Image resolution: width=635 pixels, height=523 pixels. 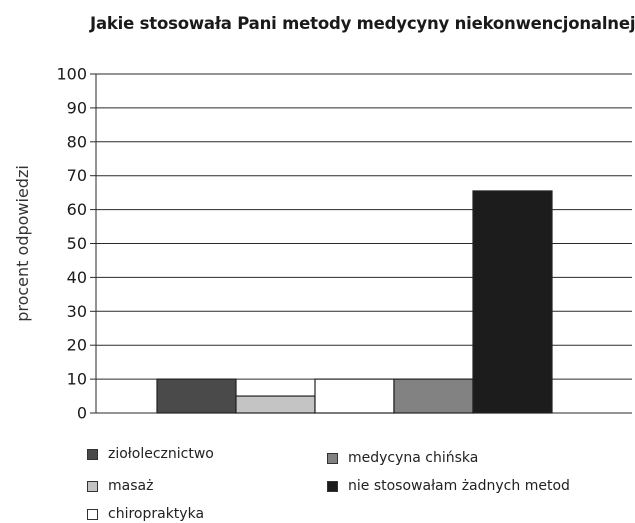 What do you see at coordinates (77, 277) in the screenshot?
I see `y-tick-label: 40` at bounding box center [77, 277].